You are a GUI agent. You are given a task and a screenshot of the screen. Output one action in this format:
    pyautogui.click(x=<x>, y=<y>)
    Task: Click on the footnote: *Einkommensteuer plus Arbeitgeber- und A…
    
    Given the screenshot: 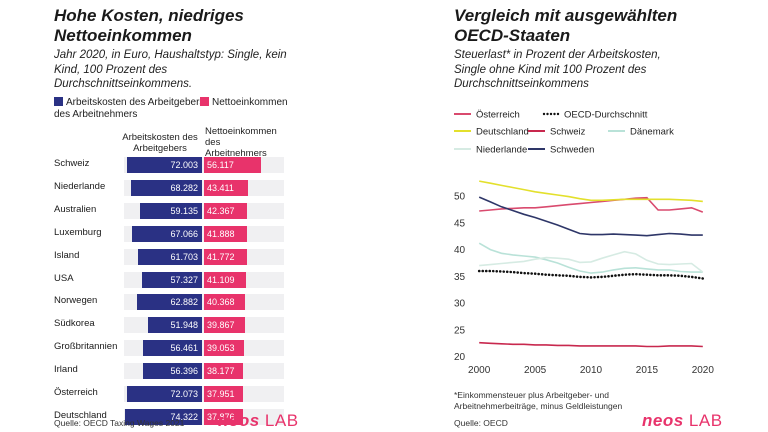 What is the action you would take?
    pyautogui.click(x=538, y=401)
    